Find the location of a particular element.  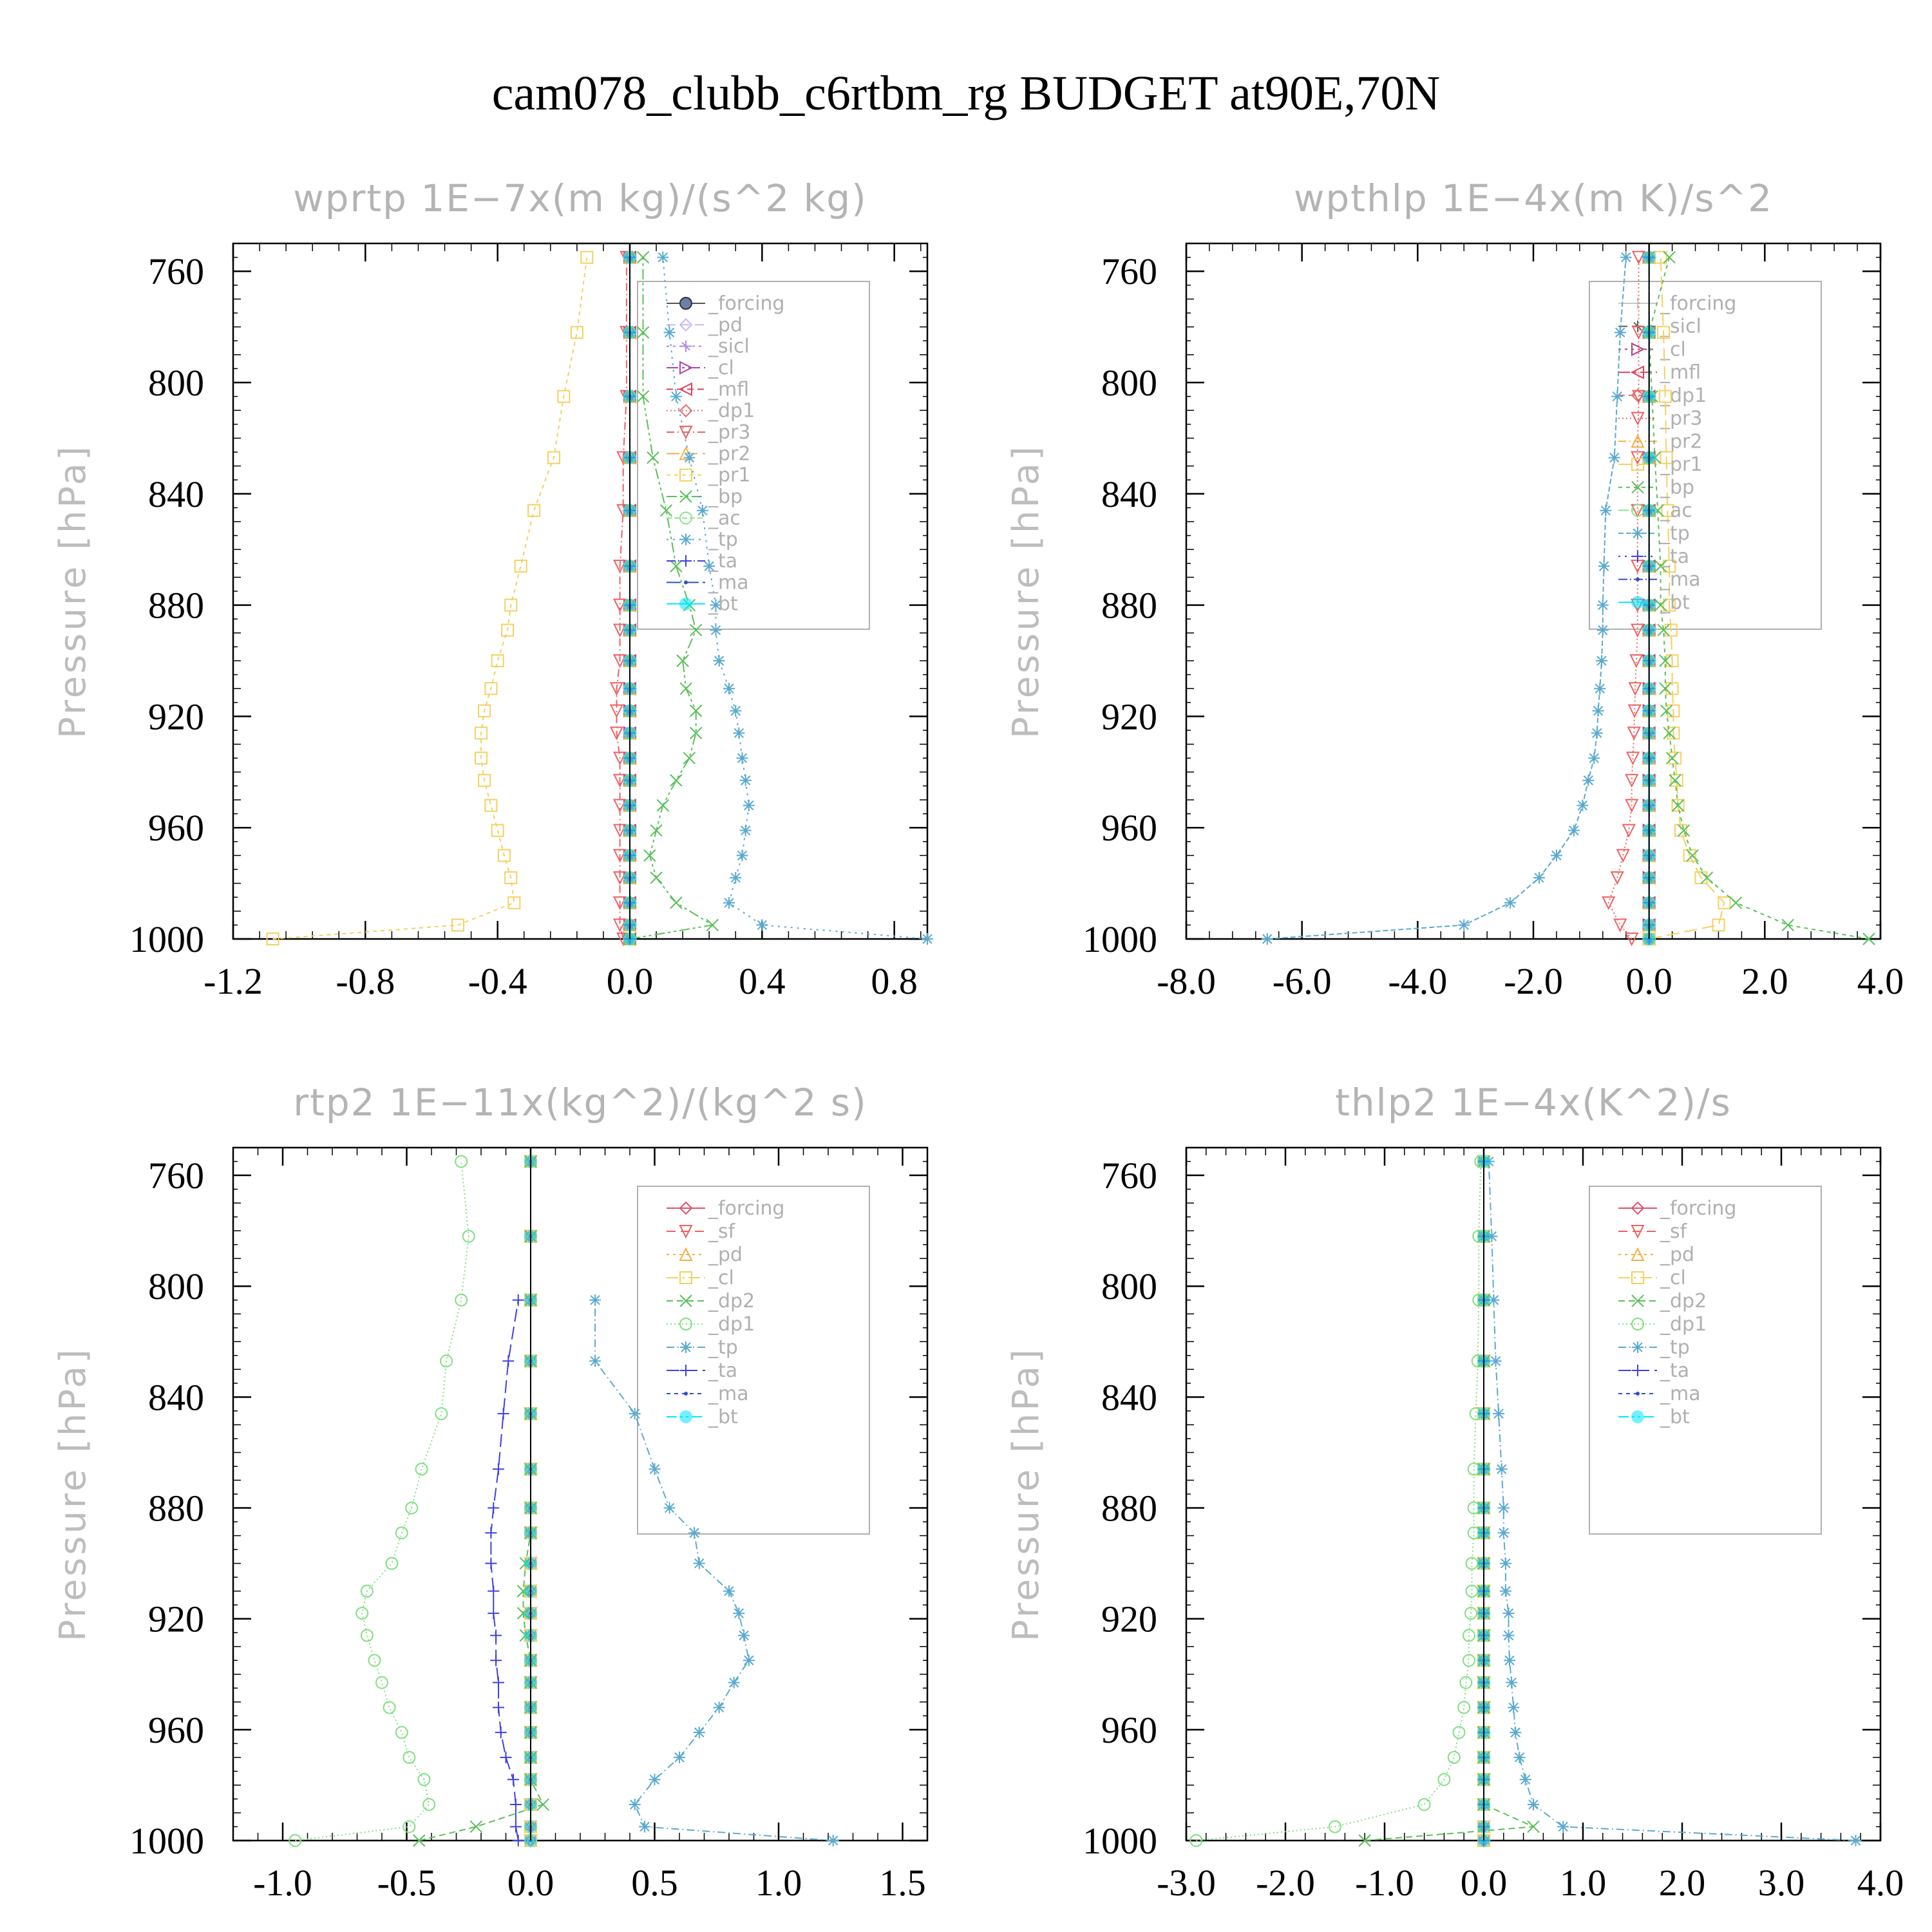

y-tick-label: 880 is located at coordinates (176, 606).